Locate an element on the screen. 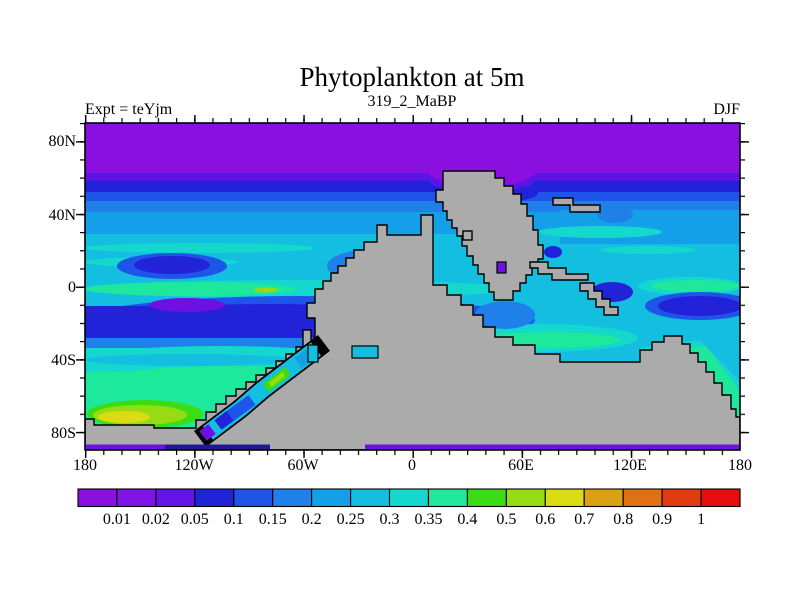 The image size is (800, 600). subtitle: 319_2_MaBP is located at coordinates (412, 101).